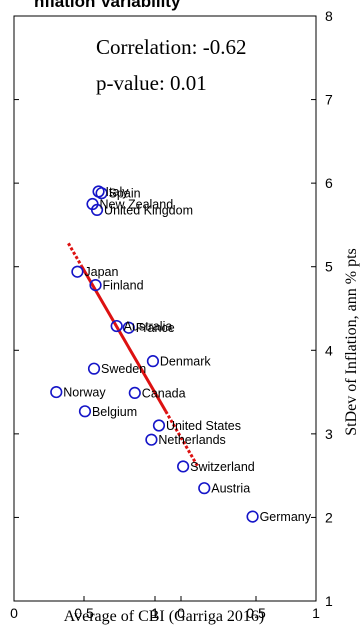 Image resolution: width=361 pixels, height=628 pixels. What do you see at coordinates (155, 328) in the screenshot?
I see `point-label: France` at bounding box center [155, 328].